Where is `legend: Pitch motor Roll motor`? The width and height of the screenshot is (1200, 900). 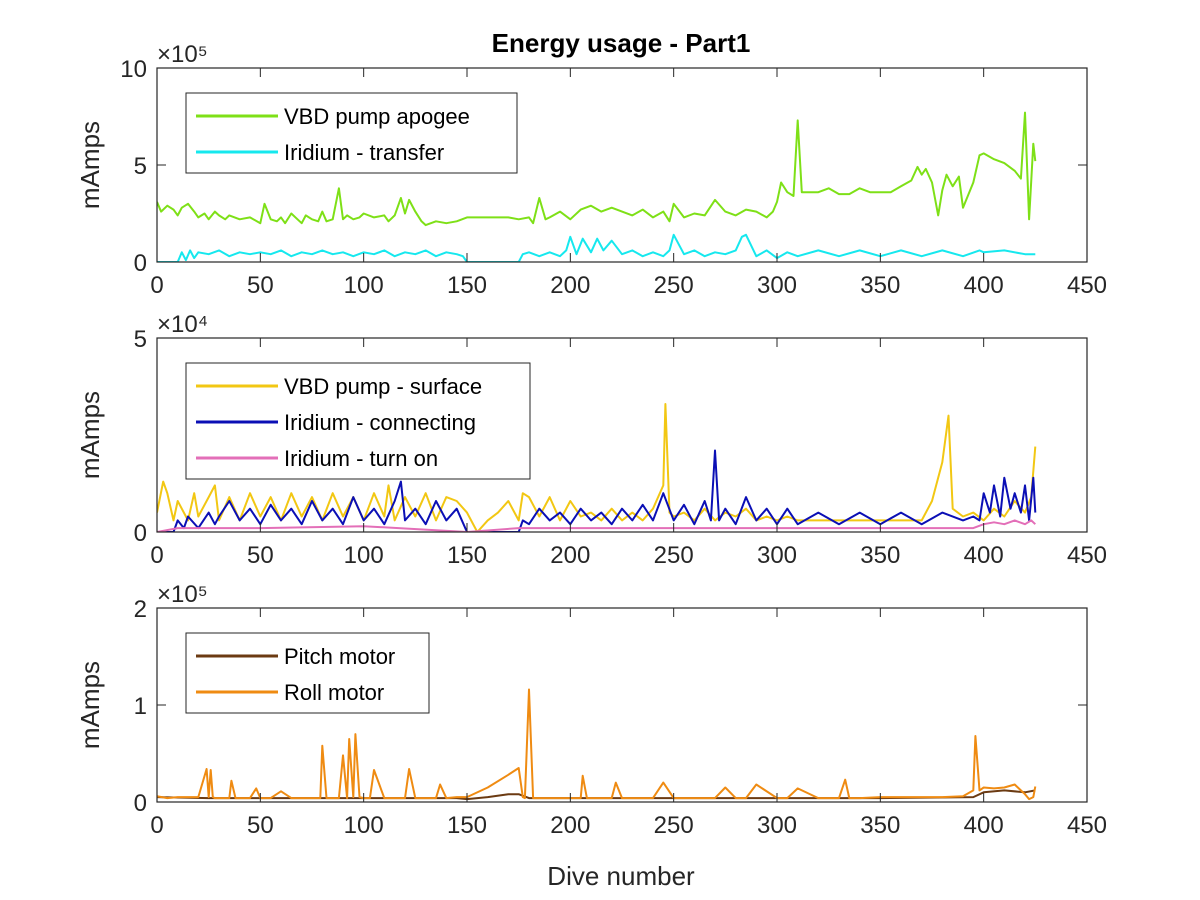 legend: Pitch motor Roll motor is located at coordinates (307, 673).